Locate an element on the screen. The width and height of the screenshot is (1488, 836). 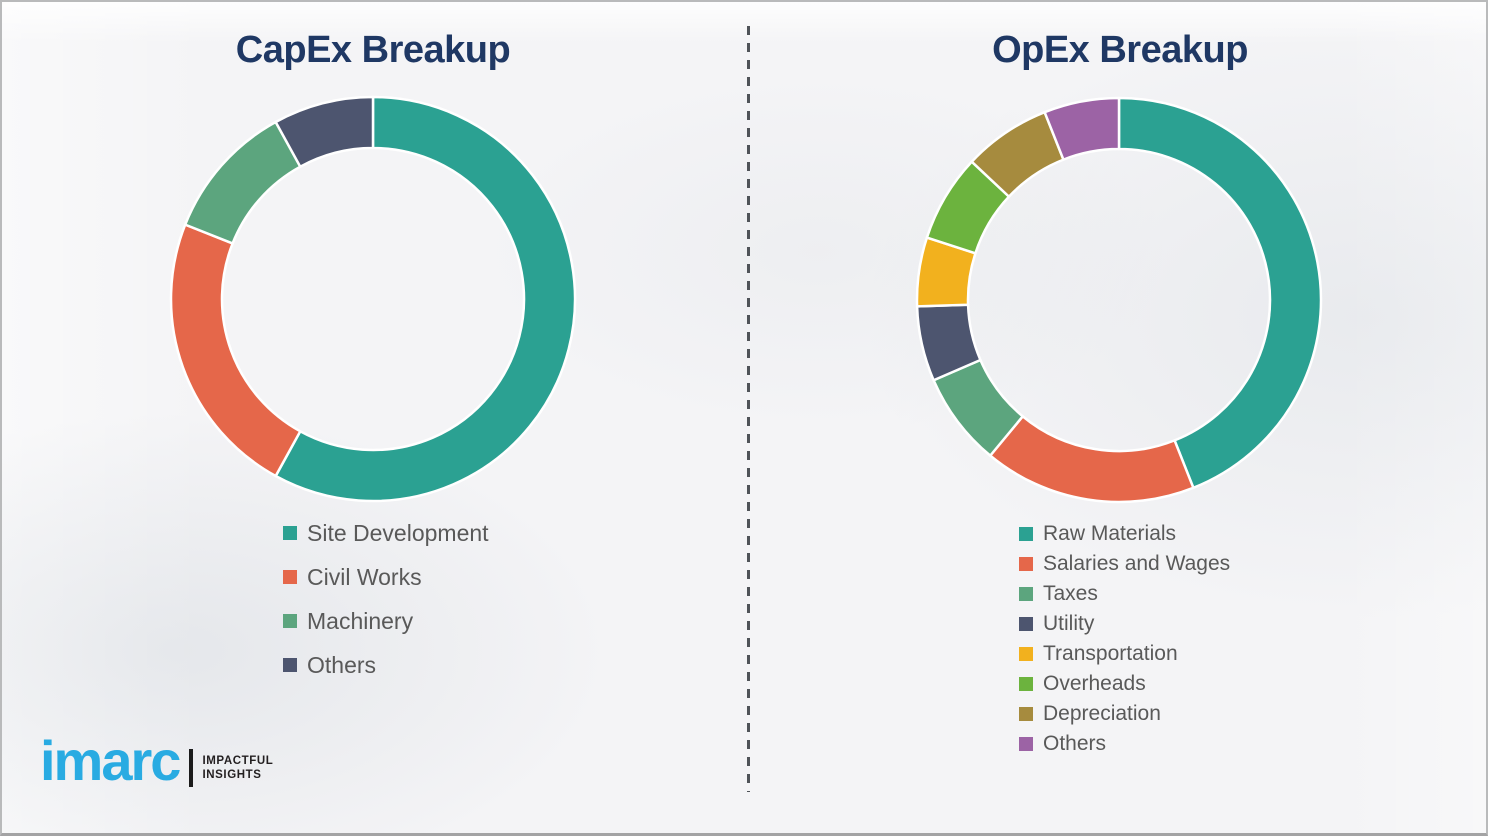
legend-item-utility: Utility is located at coordinates (1124, 624).